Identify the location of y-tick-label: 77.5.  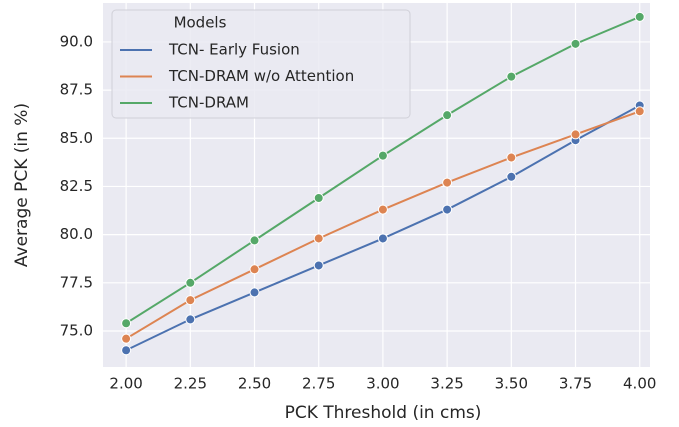
(76, 282).